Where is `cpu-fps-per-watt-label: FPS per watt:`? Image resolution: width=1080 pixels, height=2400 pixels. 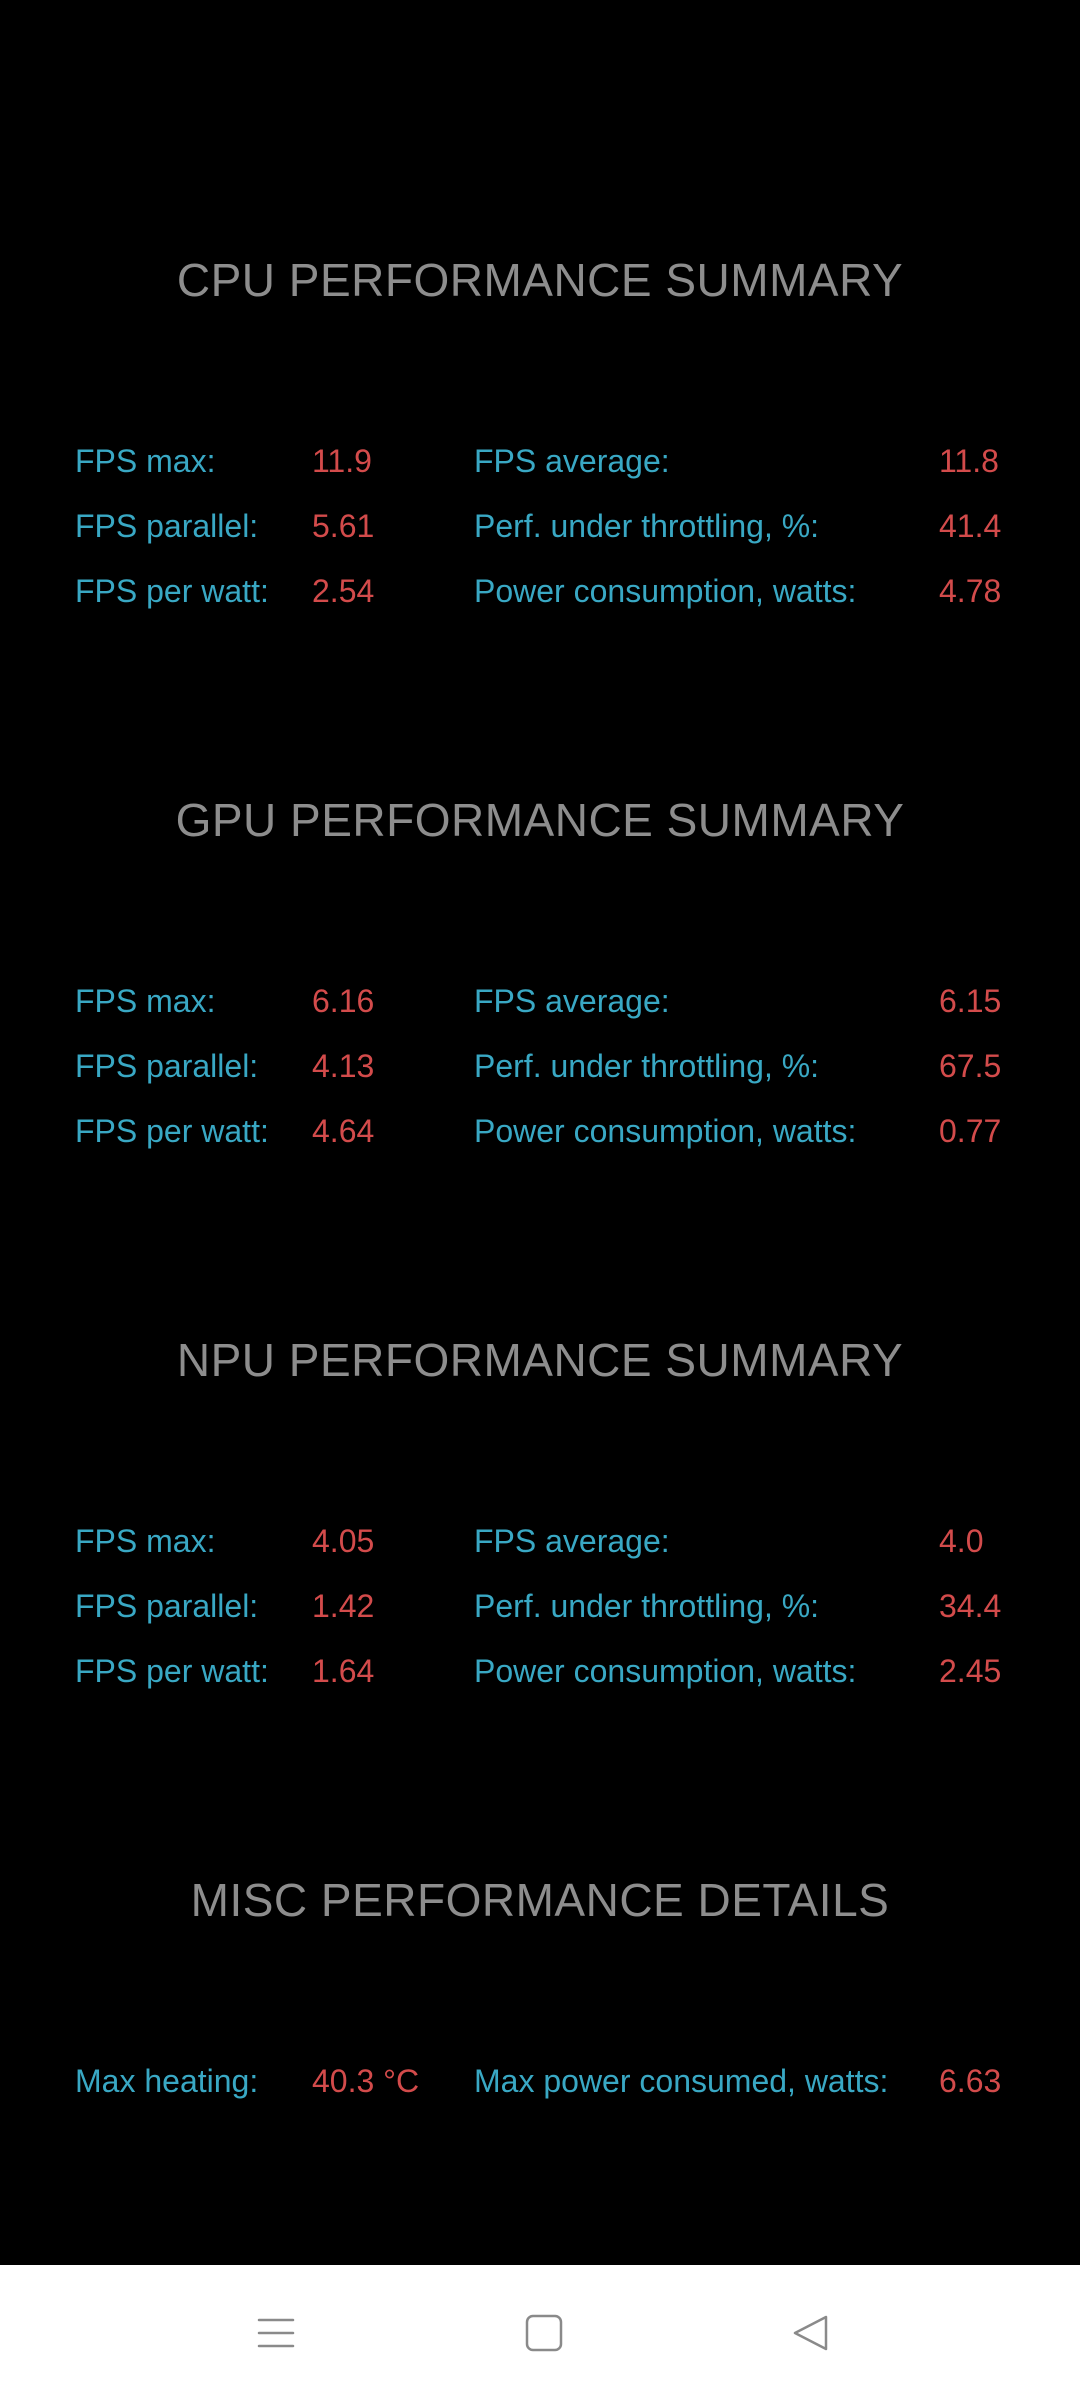
cpu-fps-per-watt-label: FPS per watt: is located at coordinates (172, 591).